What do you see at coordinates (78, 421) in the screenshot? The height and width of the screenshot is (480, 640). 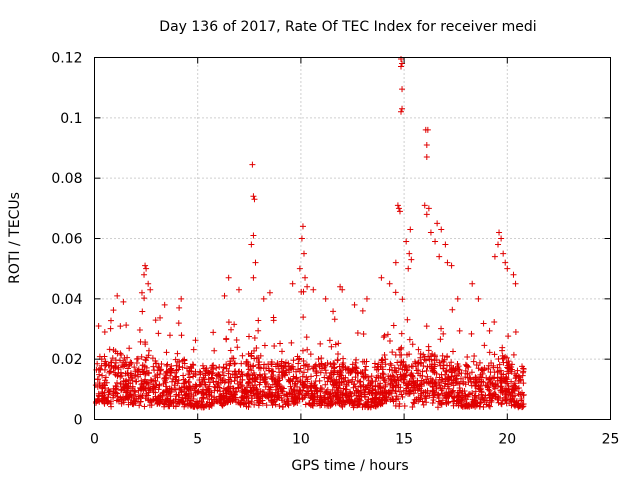 I see `y-tick-label: 0` at bounding box center [78, 421].